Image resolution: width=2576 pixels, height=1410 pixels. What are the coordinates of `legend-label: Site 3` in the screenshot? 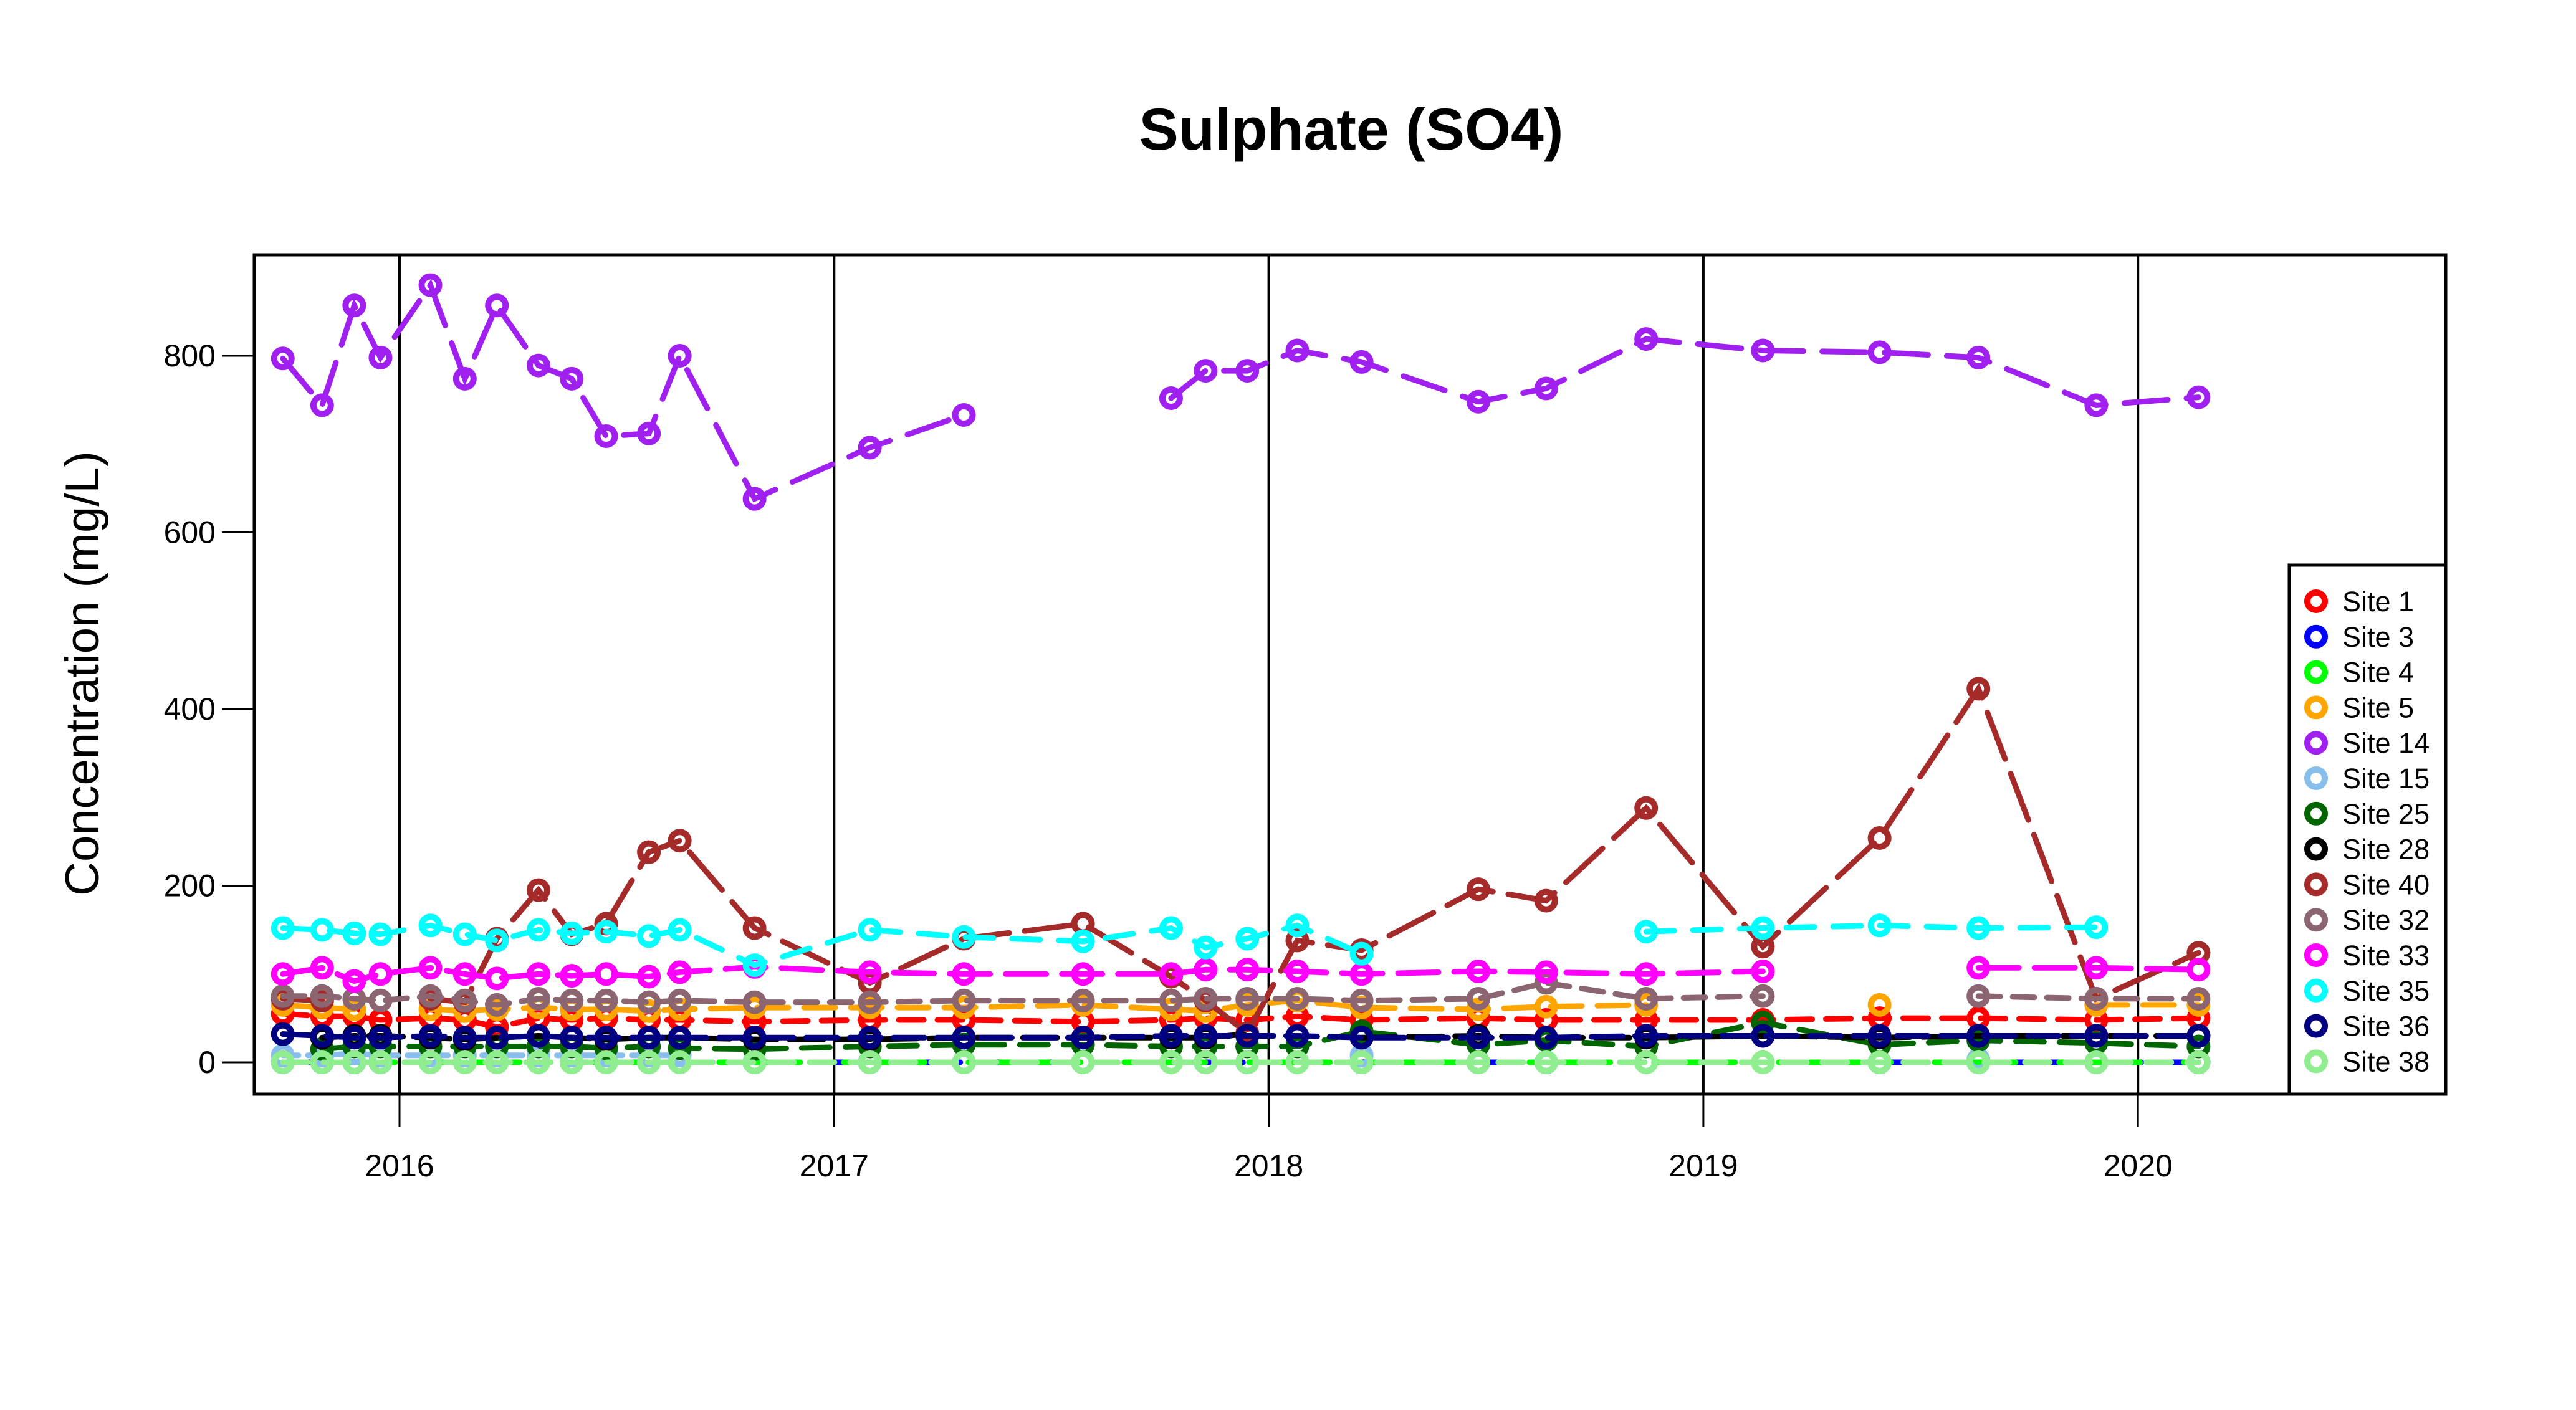 It's located at (2378, 637).